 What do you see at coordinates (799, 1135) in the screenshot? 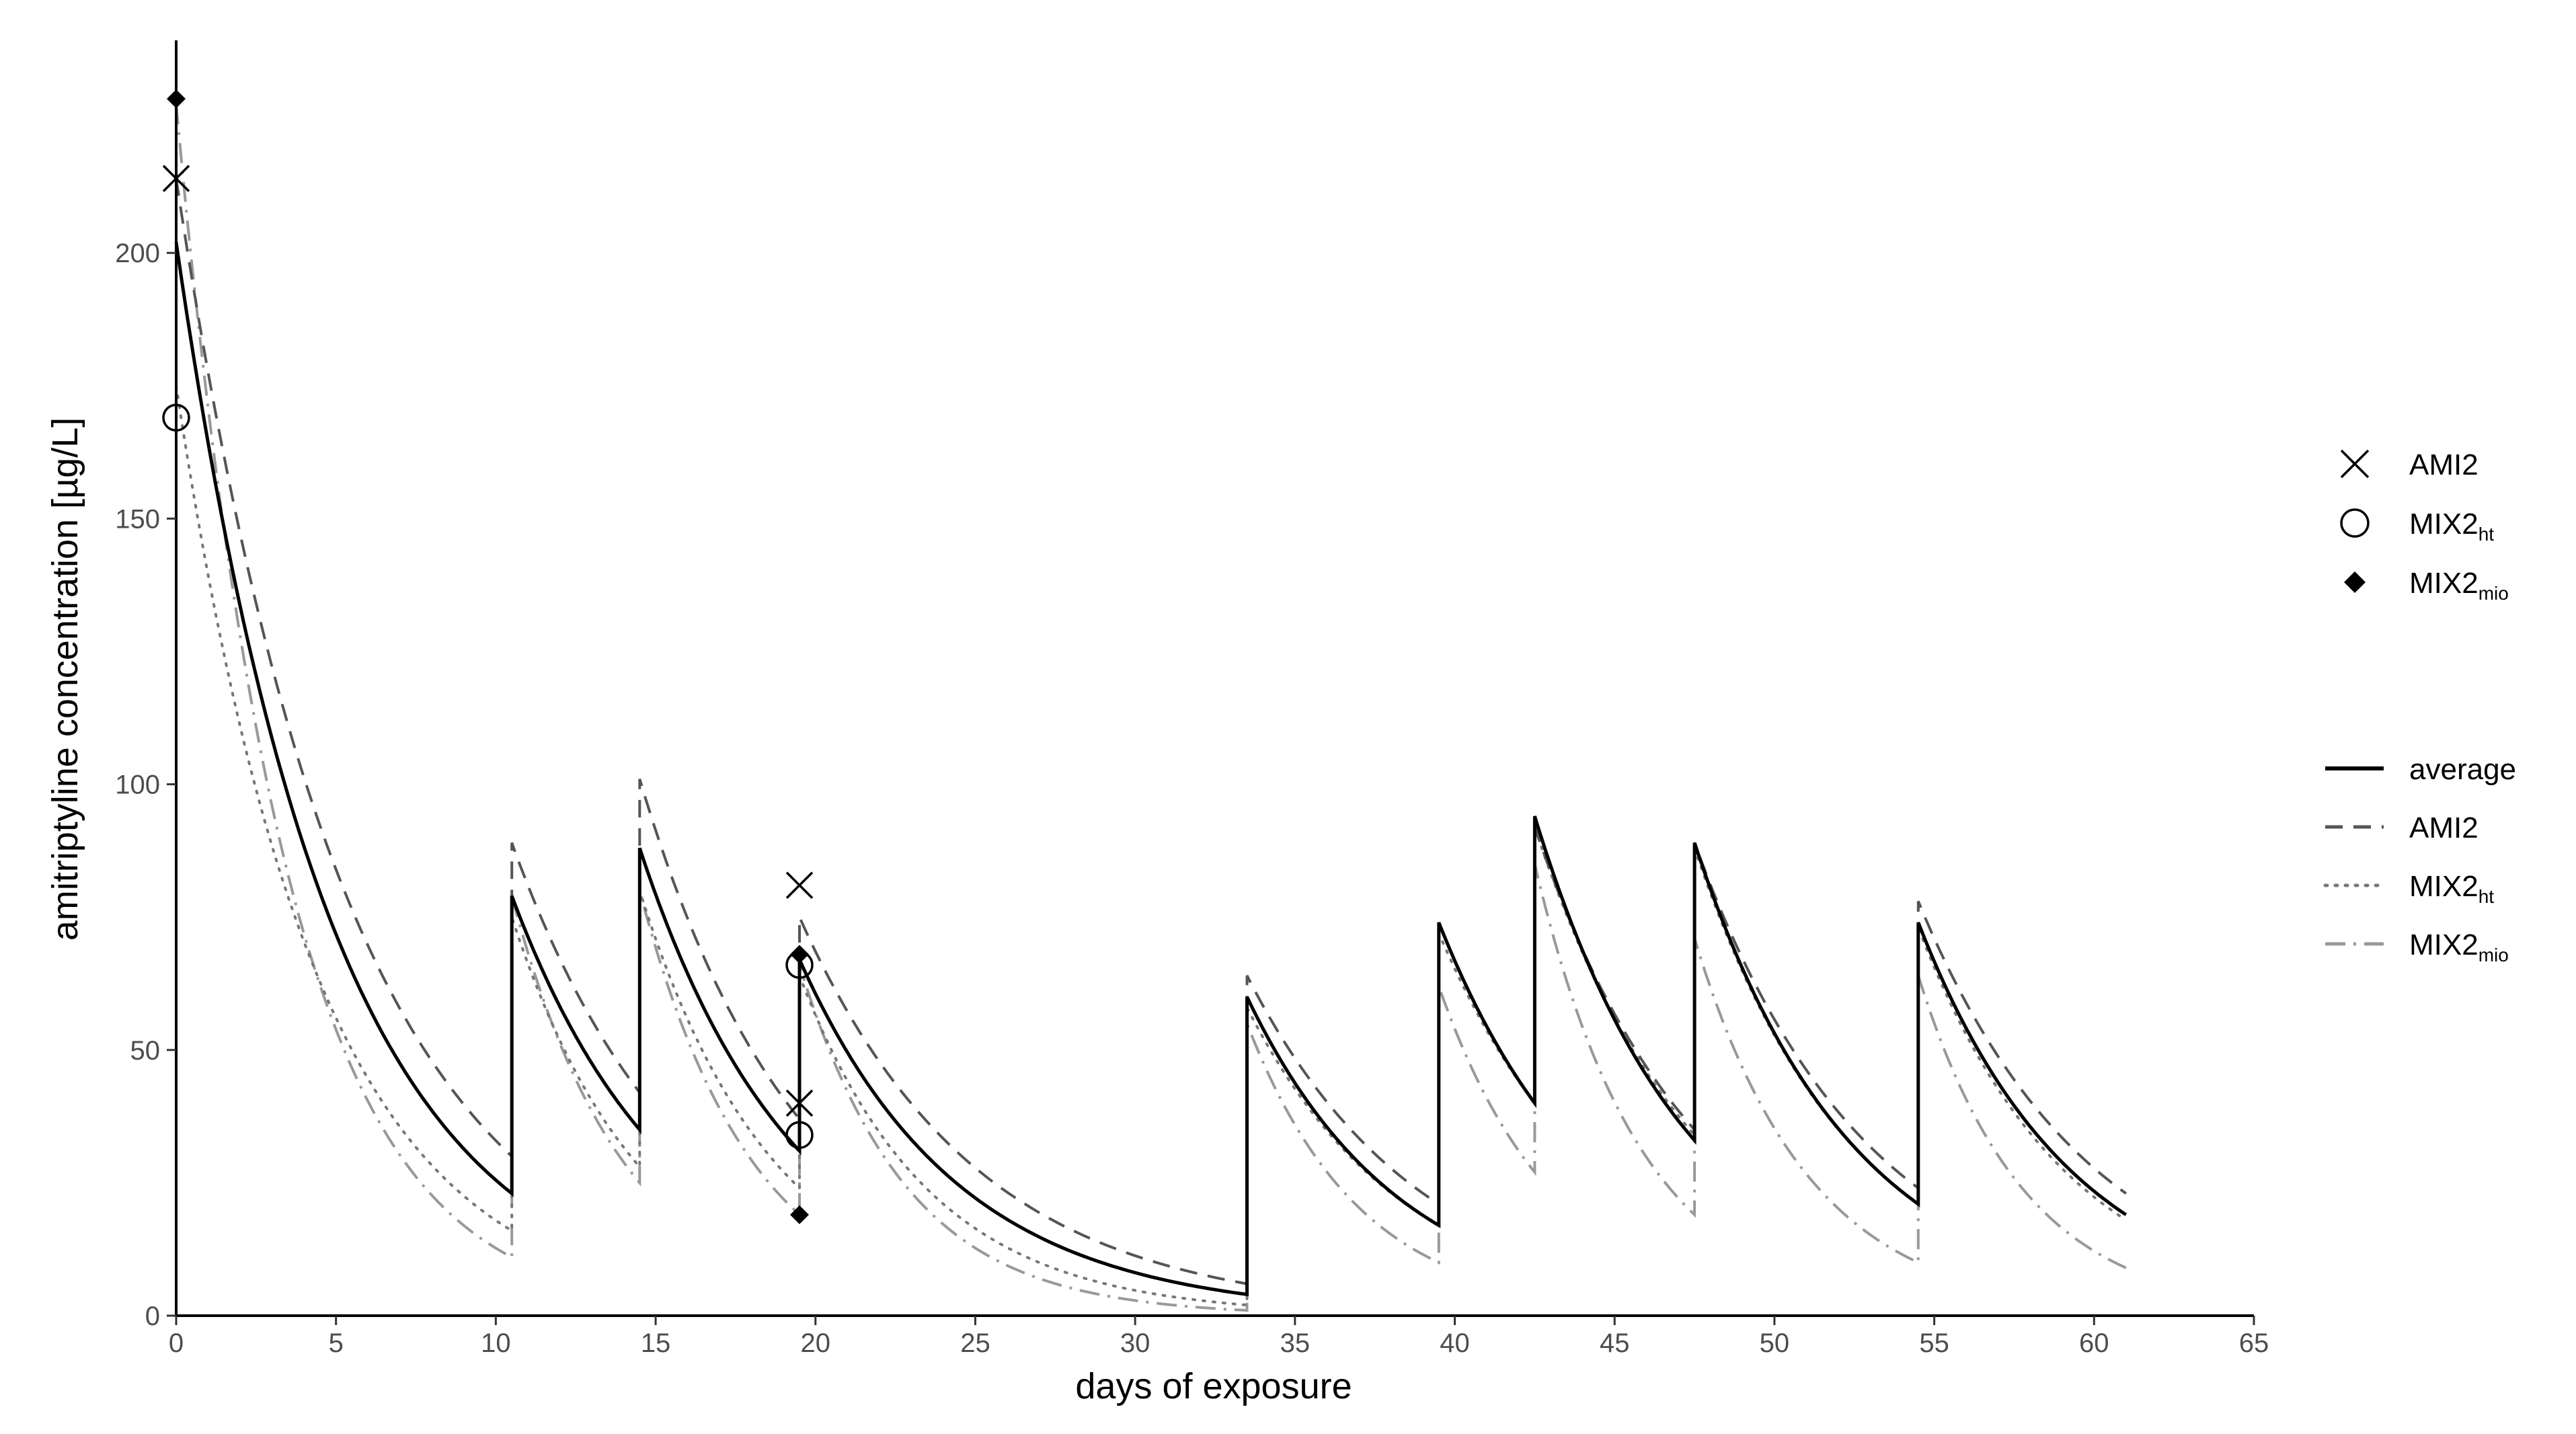
I see `data-point-circle` at bounding box center [799, 1135].